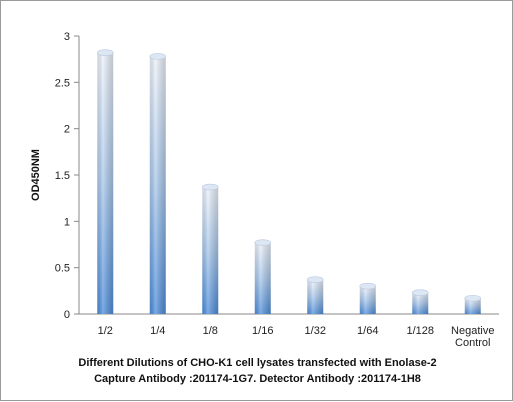  What do you see at coordinates (67, 37) in the screenshot?
I see `y-tick-label: 3` at bounding box center [67, 37].